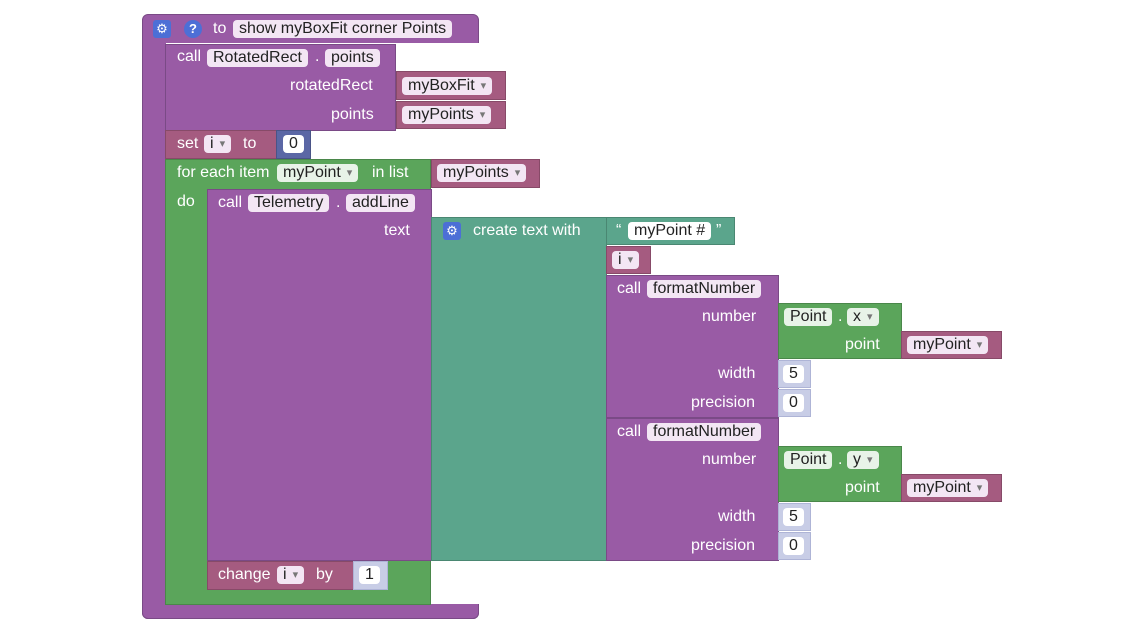 The image size is (1144, 632). Describe the element at coordinates (793, 374) in the screenshot. I see `width-5-field-1: 5` at that location.